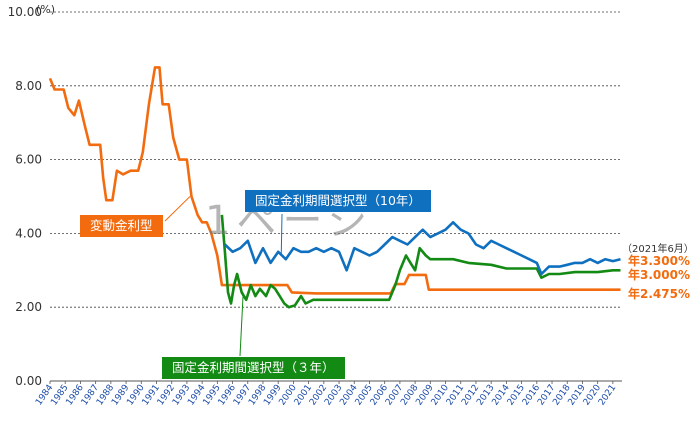 The image size is (700, 430). I want to click on y-tick-label: 2.00, so click(28, 307).